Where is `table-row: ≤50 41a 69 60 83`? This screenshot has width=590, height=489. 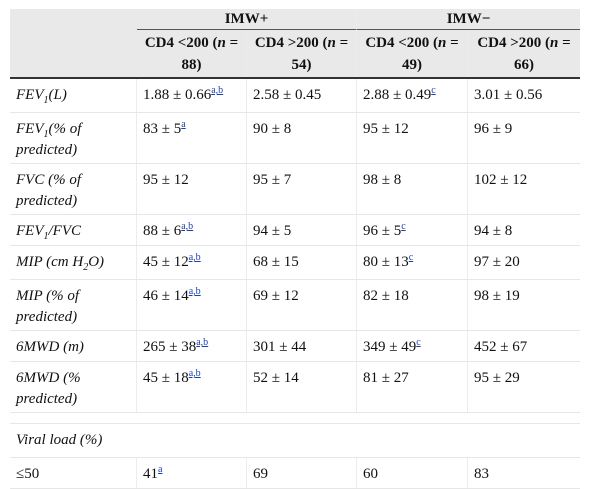
table-row: ≤50 41a 69 60 83 is located at coordinates (295, 473).